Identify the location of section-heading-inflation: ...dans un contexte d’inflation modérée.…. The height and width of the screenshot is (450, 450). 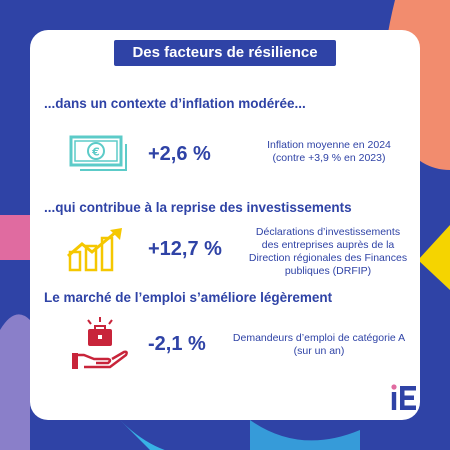
(175, 103).